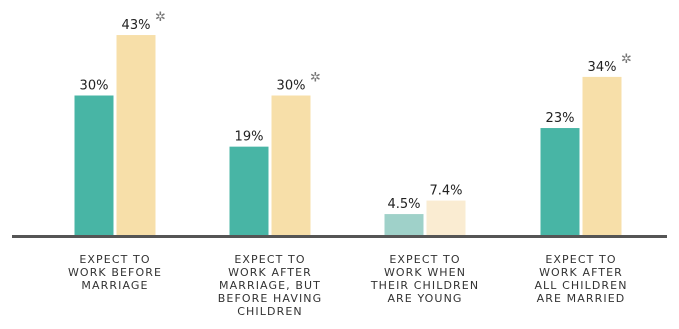 The height and width of the screenshot is (329, 679). Describe the element at coordinates (291, 86) in the screenshot. I see `value-label-s1-c1: 30%` at that location.